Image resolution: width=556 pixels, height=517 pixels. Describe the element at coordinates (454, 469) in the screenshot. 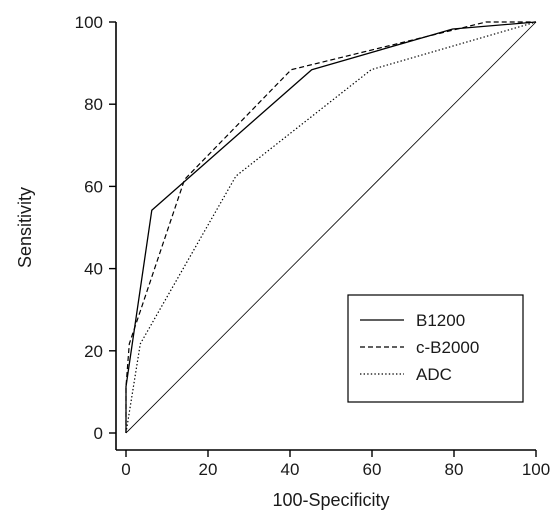

I see `x-tick-label: 80` at that location.